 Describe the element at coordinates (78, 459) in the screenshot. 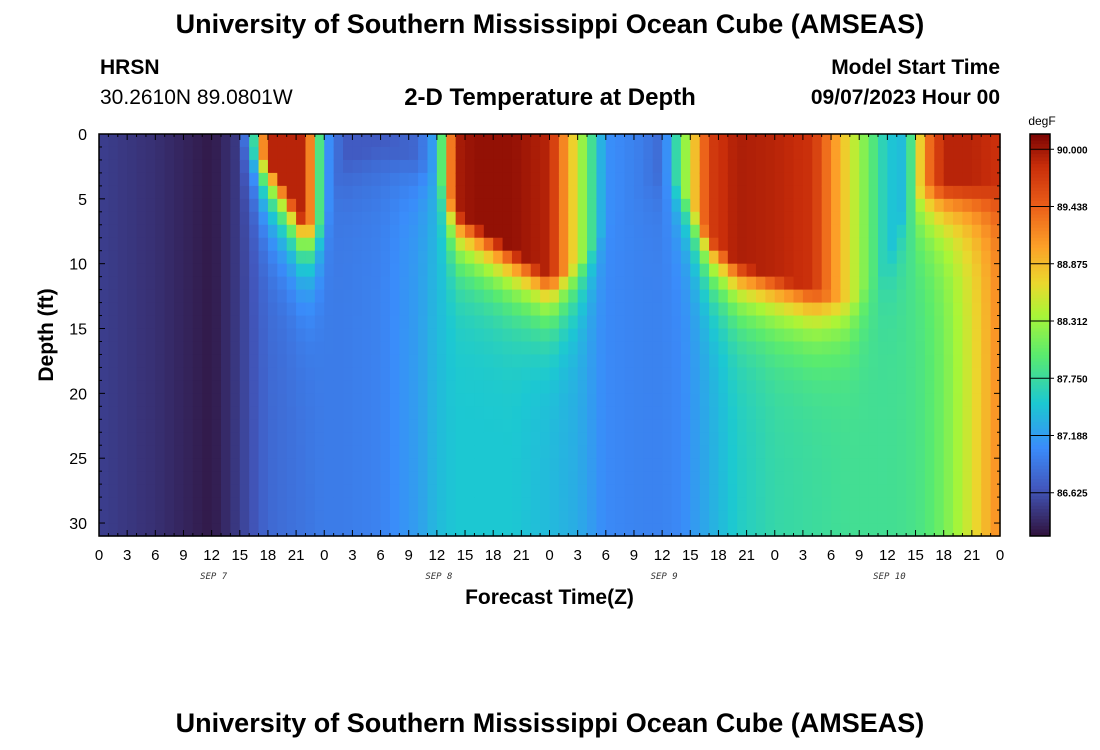

I see `y-tick-label: 25` at that location.